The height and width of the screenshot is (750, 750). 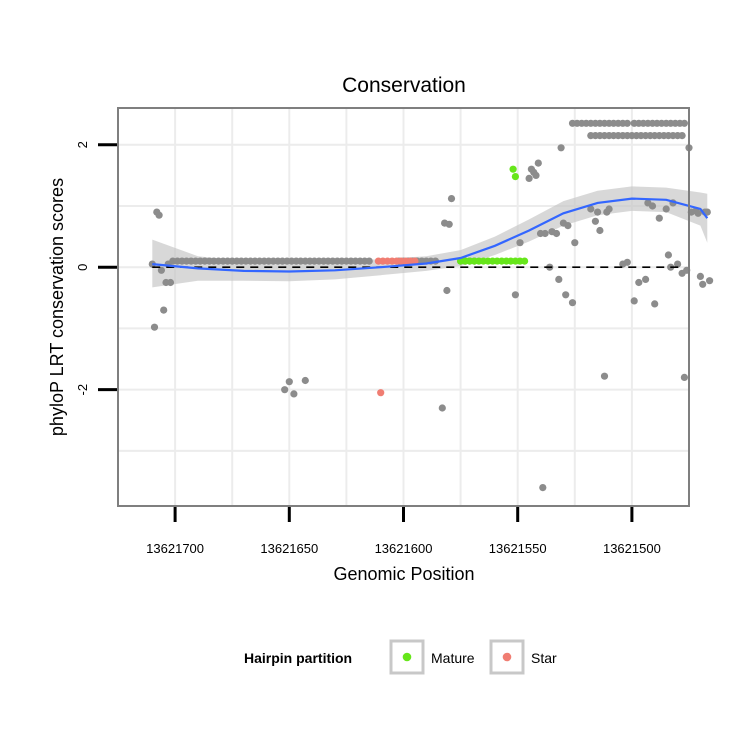 I want to click on x-tick-label: 13621600, so click(x=404, y=548).